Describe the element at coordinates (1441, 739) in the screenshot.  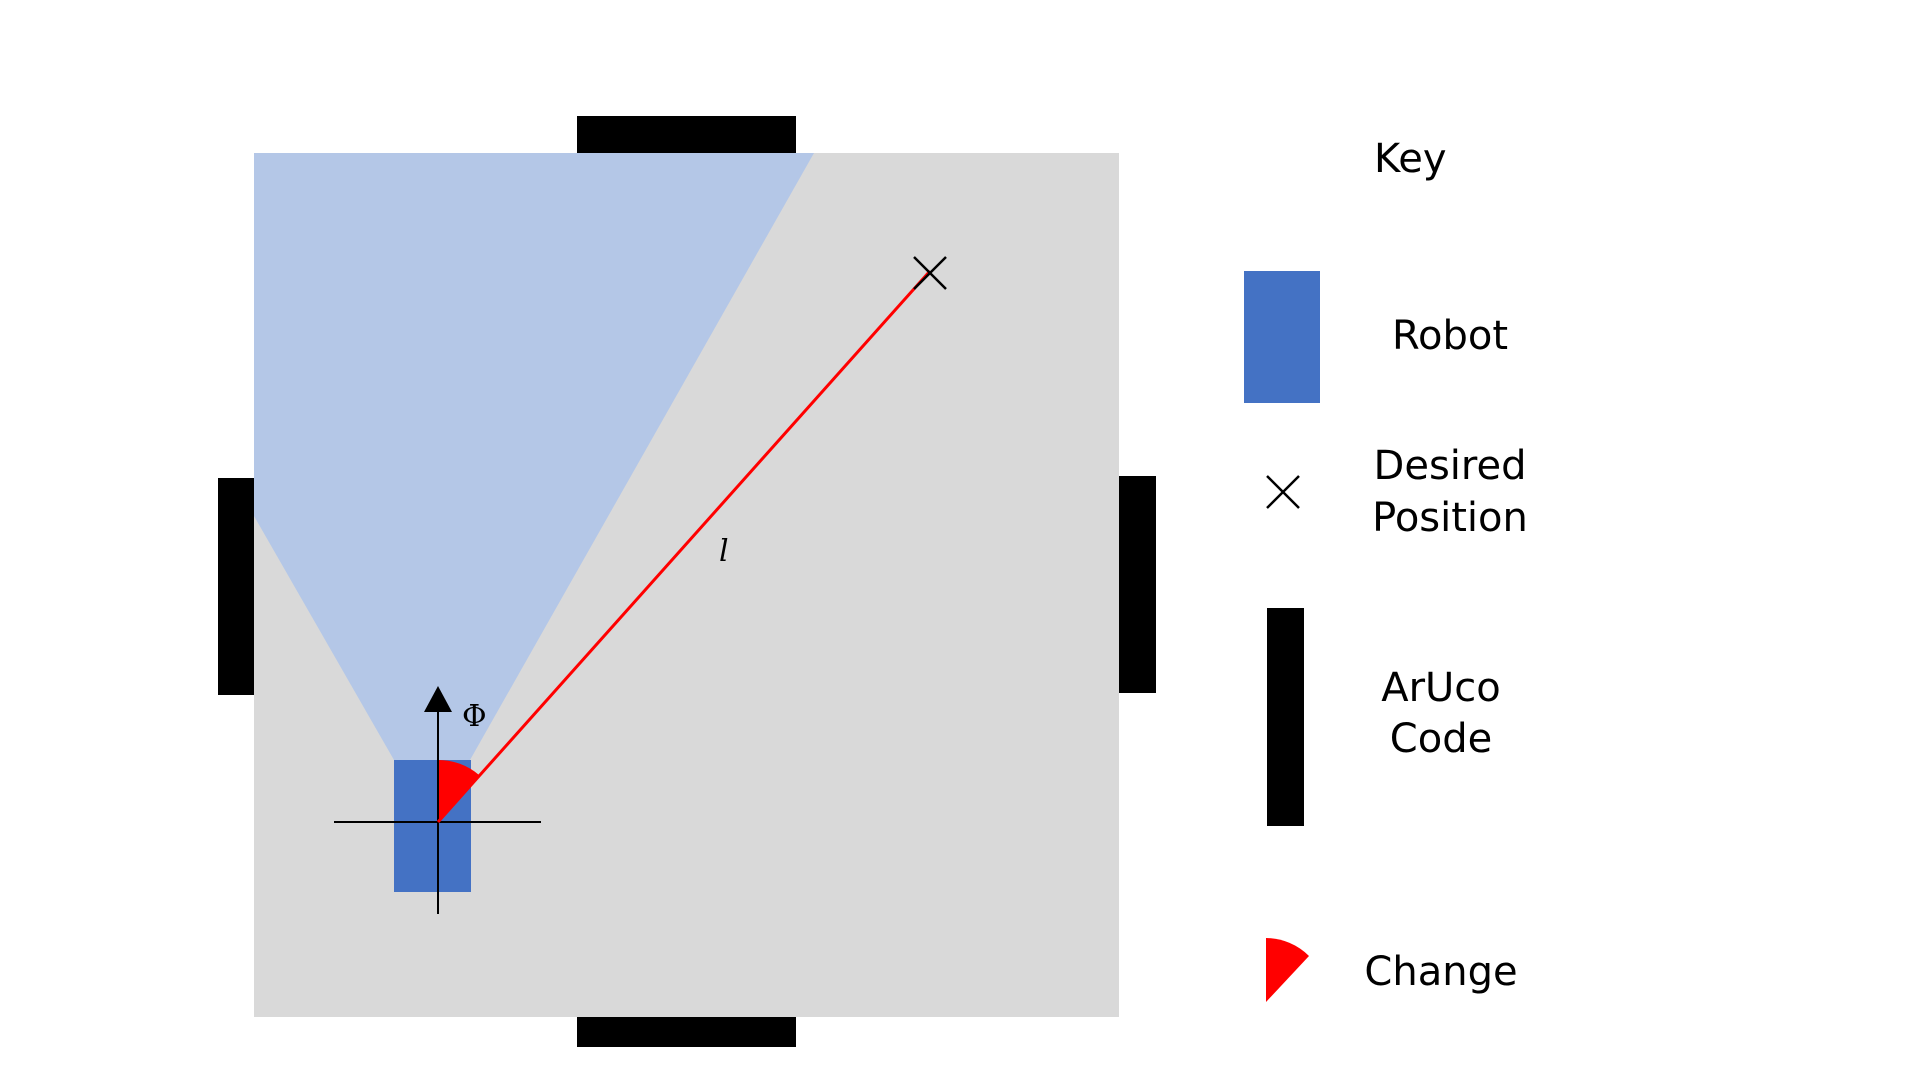
I see `legend-aruco-label-line2: Code` at that location.